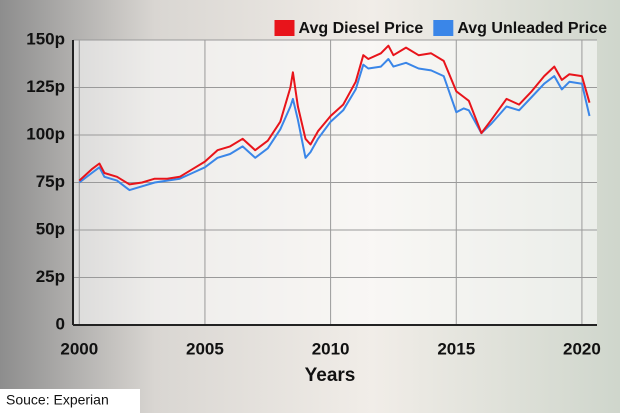 The image size is (620, 413). I want to click on y-tick-label: 150p, so click(45, 38).